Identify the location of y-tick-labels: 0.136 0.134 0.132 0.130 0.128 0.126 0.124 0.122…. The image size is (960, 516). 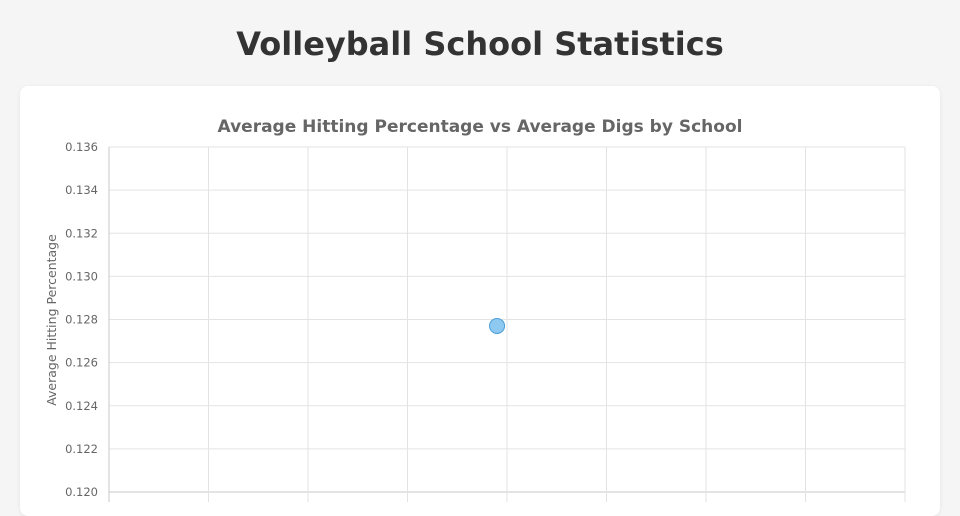
(81, 319).